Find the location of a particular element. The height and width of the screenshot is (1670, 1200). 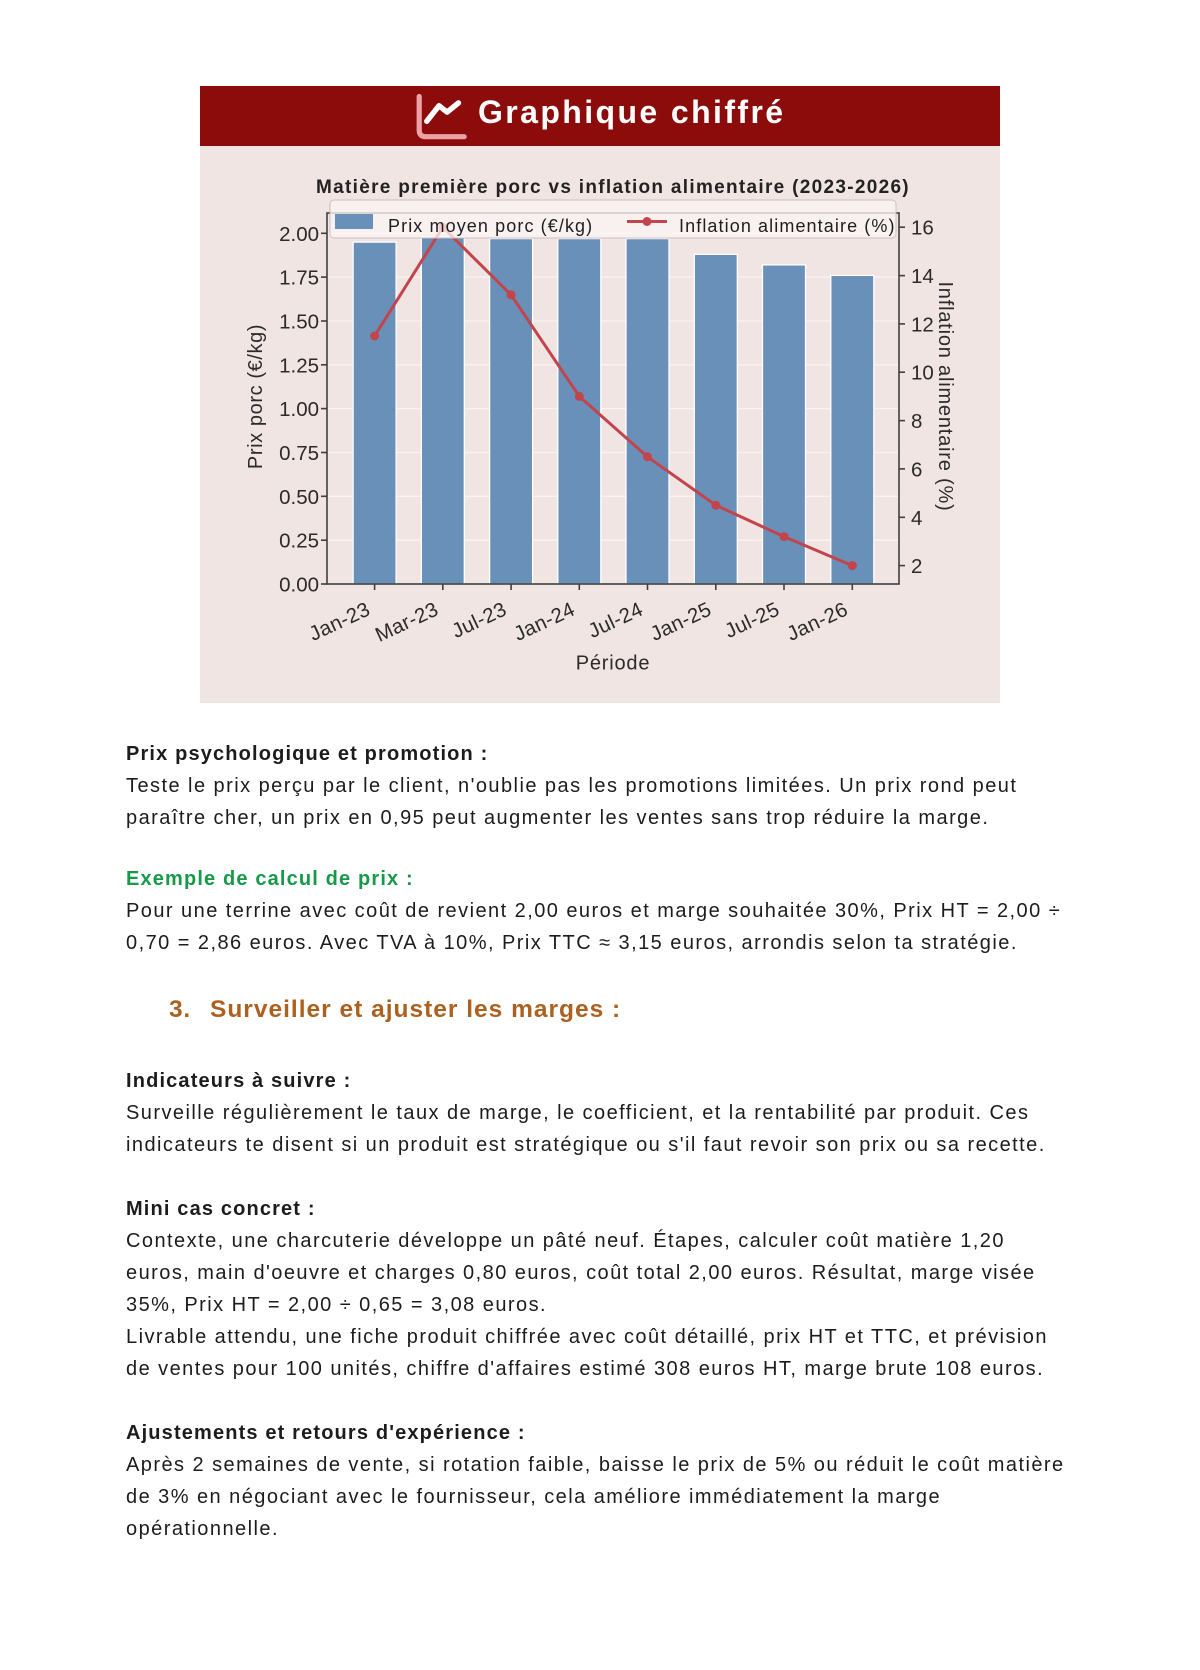

svg-text: Jan-26 is located at coordinates (817, 622).